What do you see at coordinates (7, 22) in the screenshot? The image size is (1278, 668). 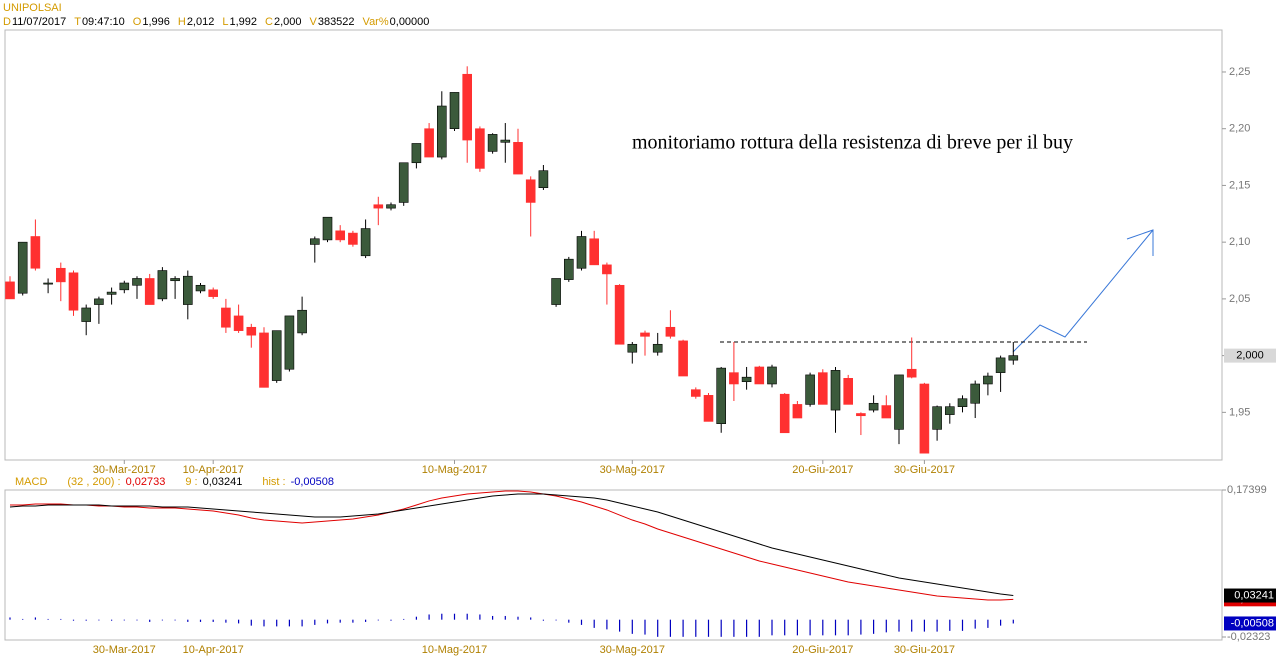 I see `field-key: D` at bounding box center [7, 22].